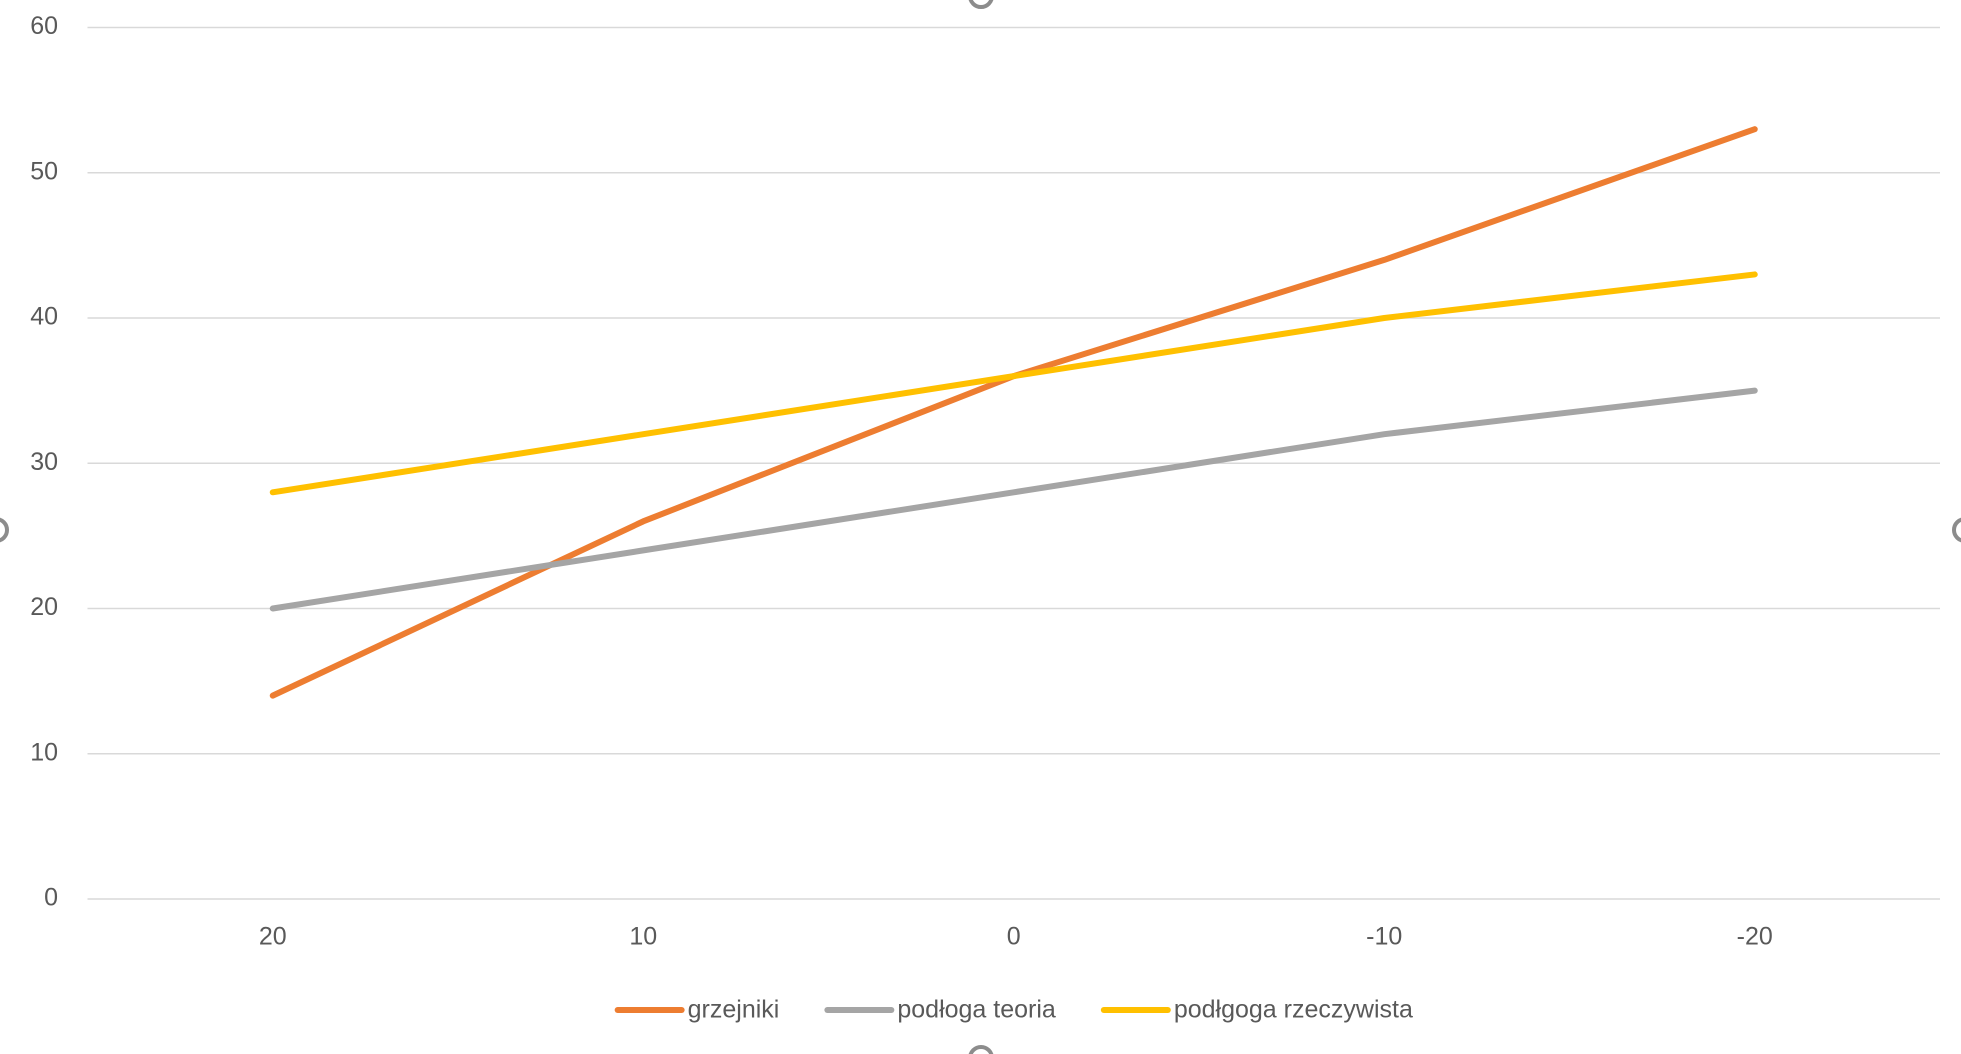 The image size is (1961, 1054). What do you see at coordinates (273, 937) in the screenshot?
I see `x-tick-label: 20` at bounding box center [273, 937].